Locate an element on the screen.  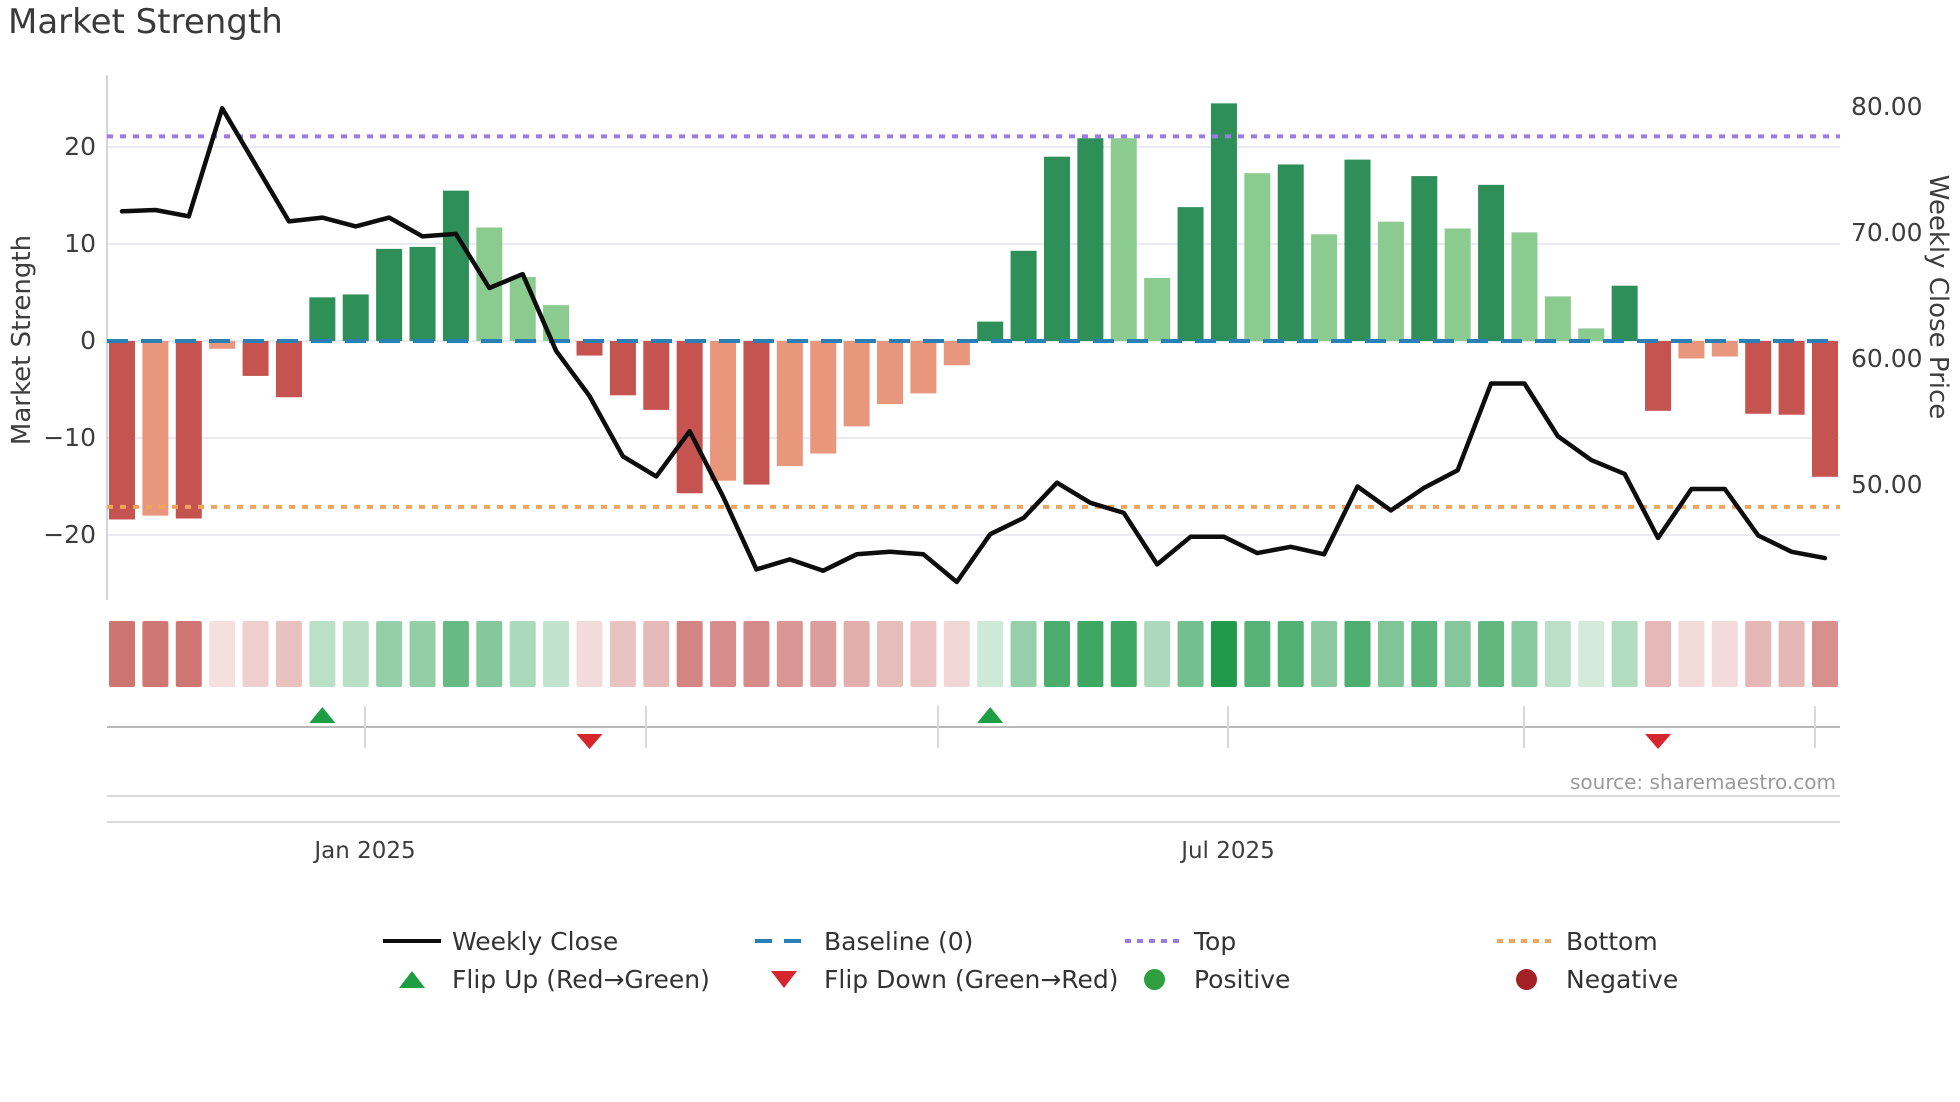
flip-down-marker is located at coordinates (1658, 741).